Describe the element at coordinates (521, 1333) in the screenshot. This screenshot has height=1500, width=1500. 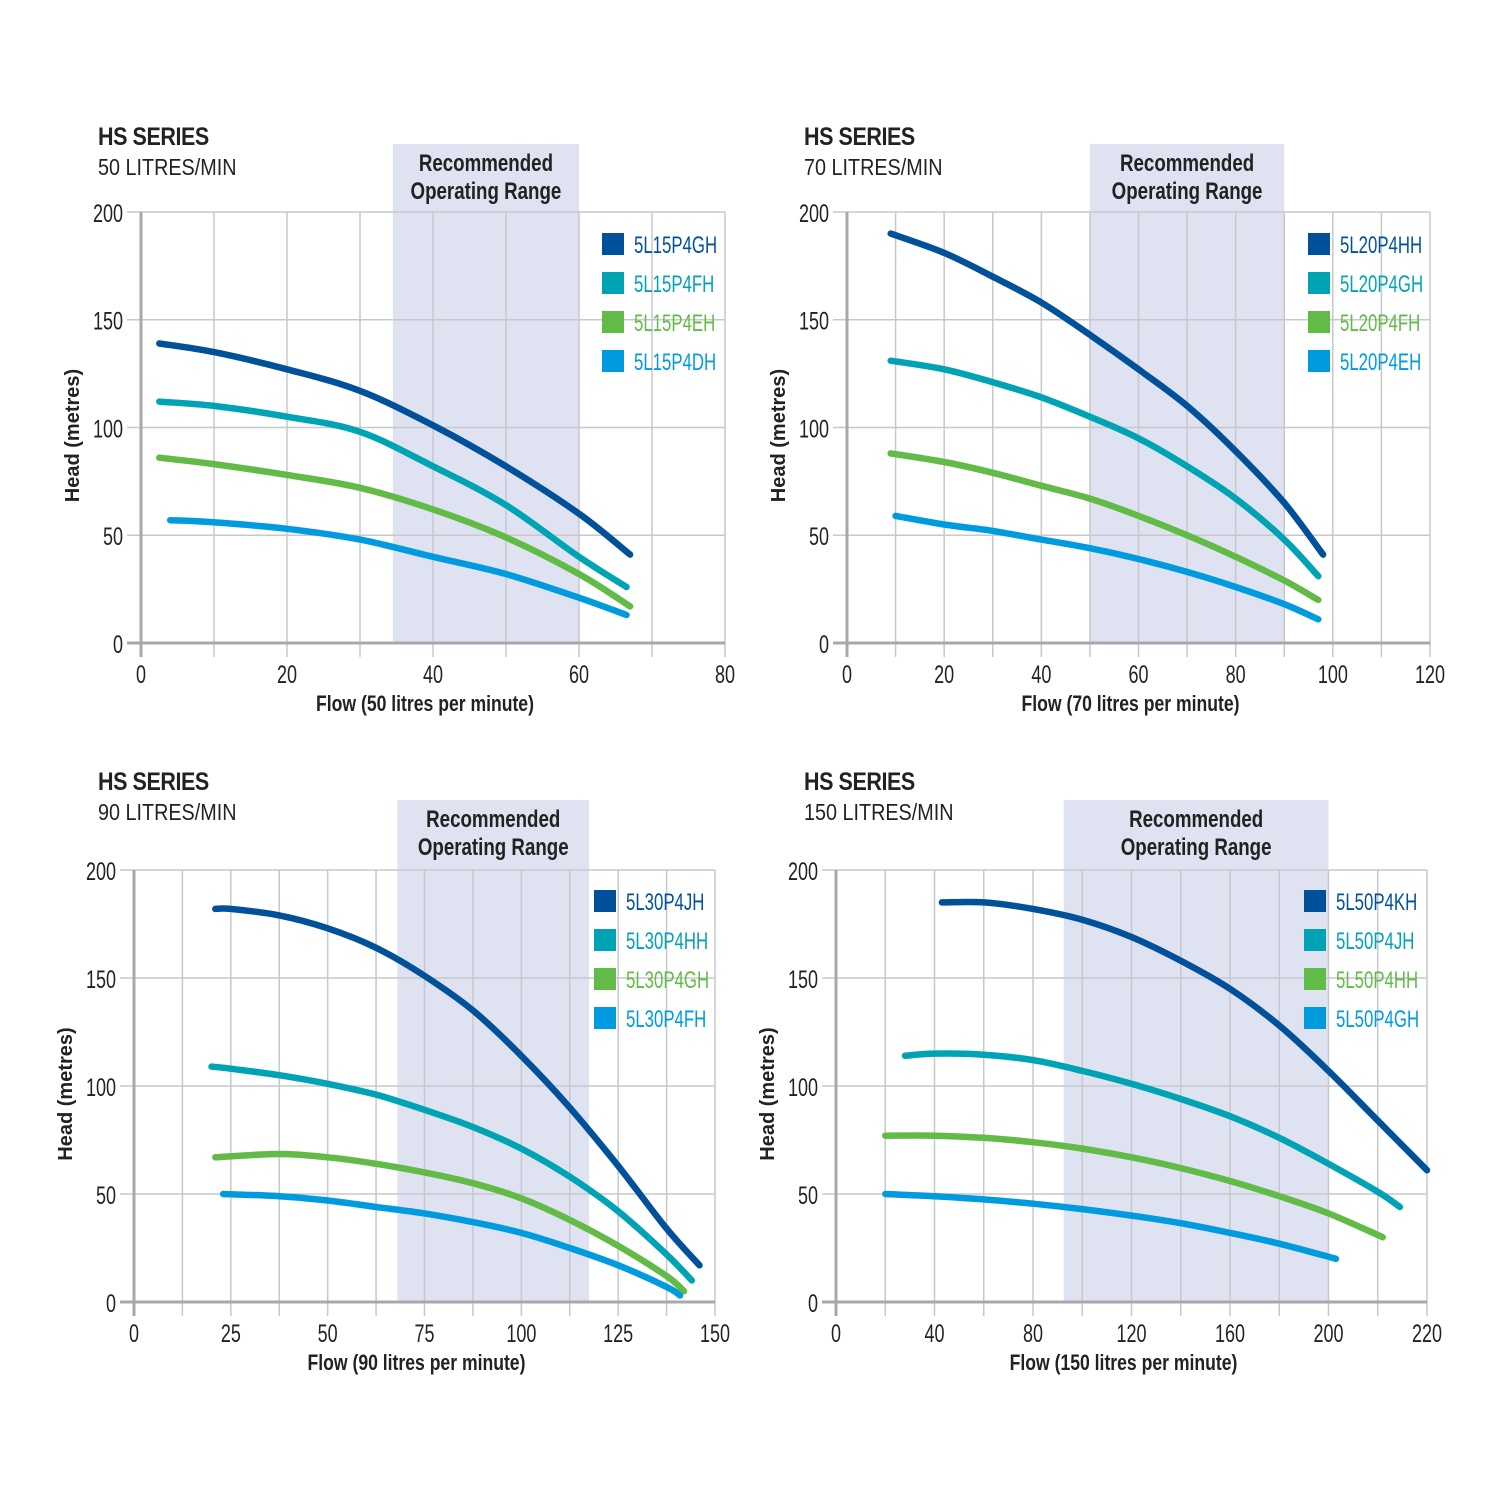
I see `panel-3-x-tick-label: 100` at that location.